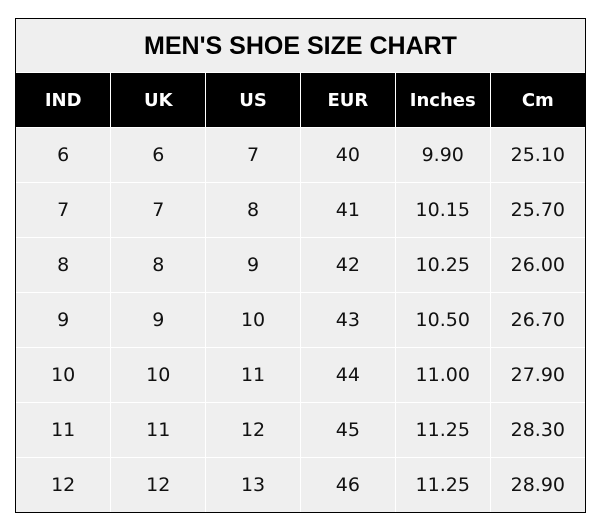 The height and width of the screenshot is (521, 605). Describe the element at coordinates (253, 265) in the screenshot. I see `cell-us: 9` at that location.